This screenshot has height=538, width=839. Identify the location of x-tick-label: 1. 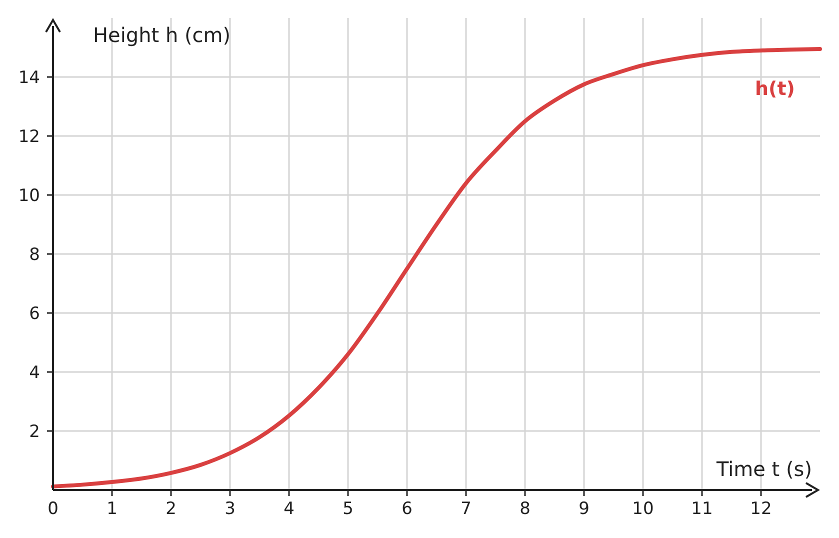
(112, 509).